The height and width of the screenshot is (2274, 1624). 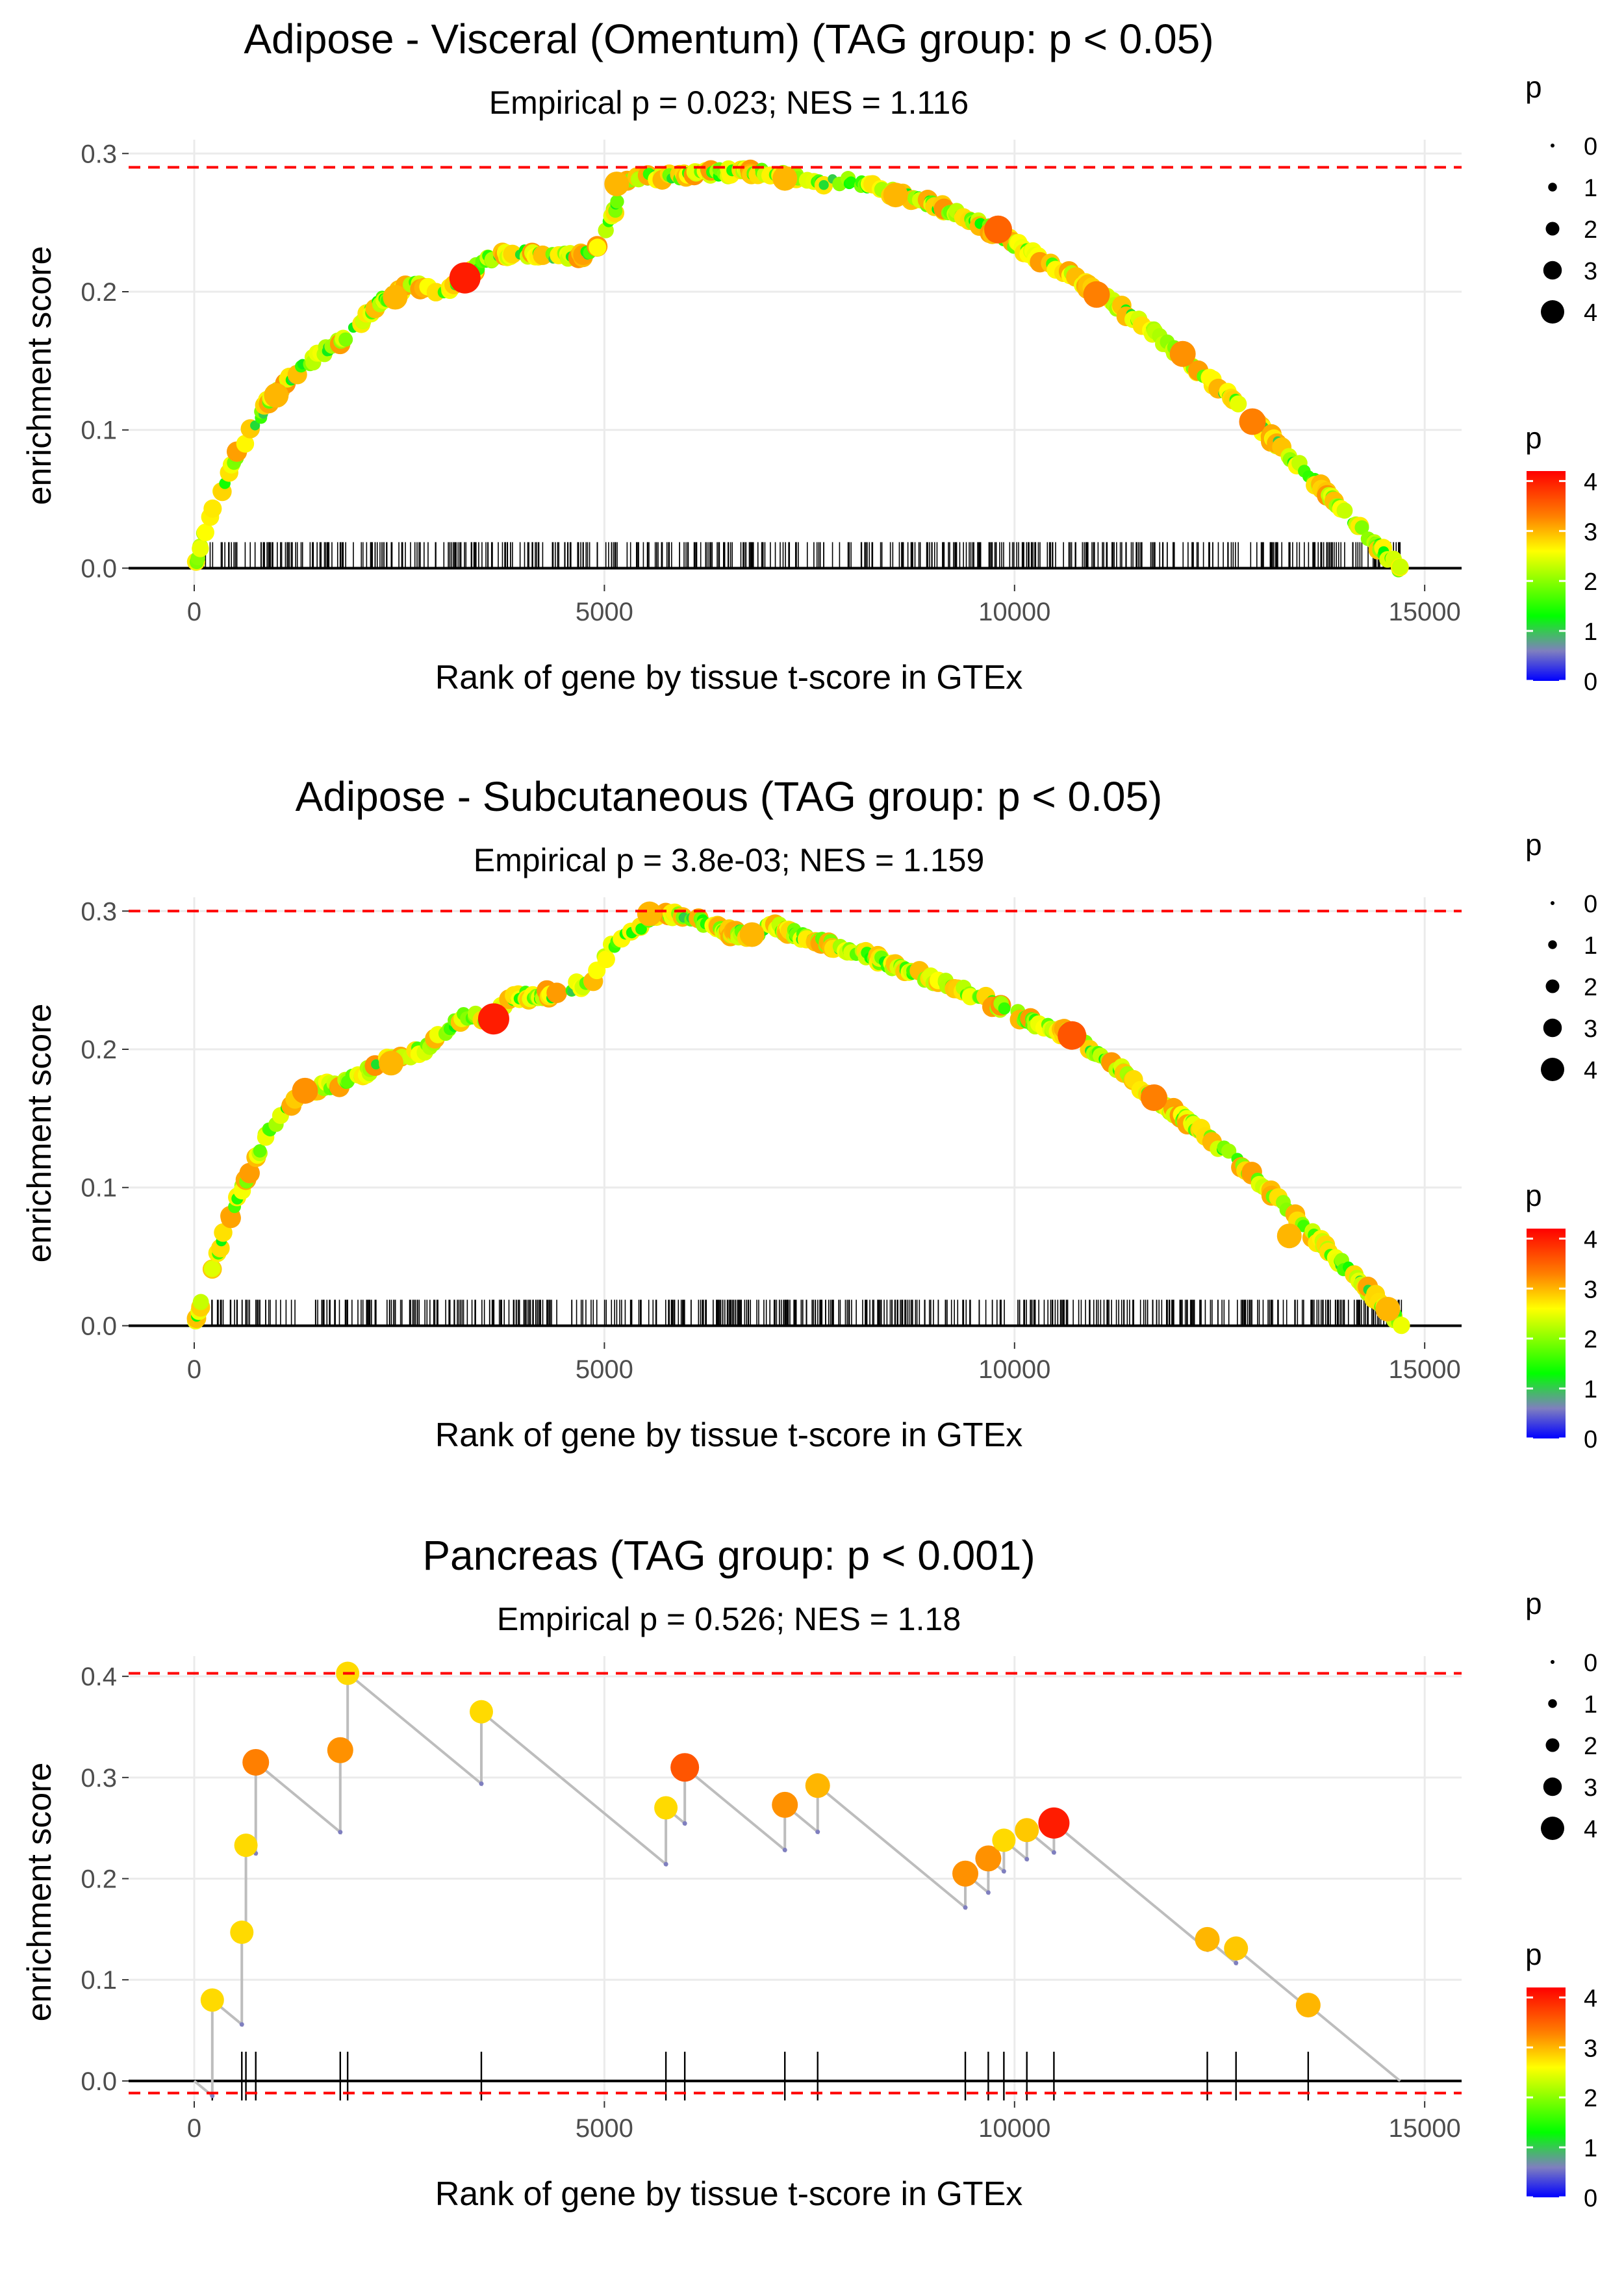 I want to click on running-sum-line, so click(x=797, y=1884).